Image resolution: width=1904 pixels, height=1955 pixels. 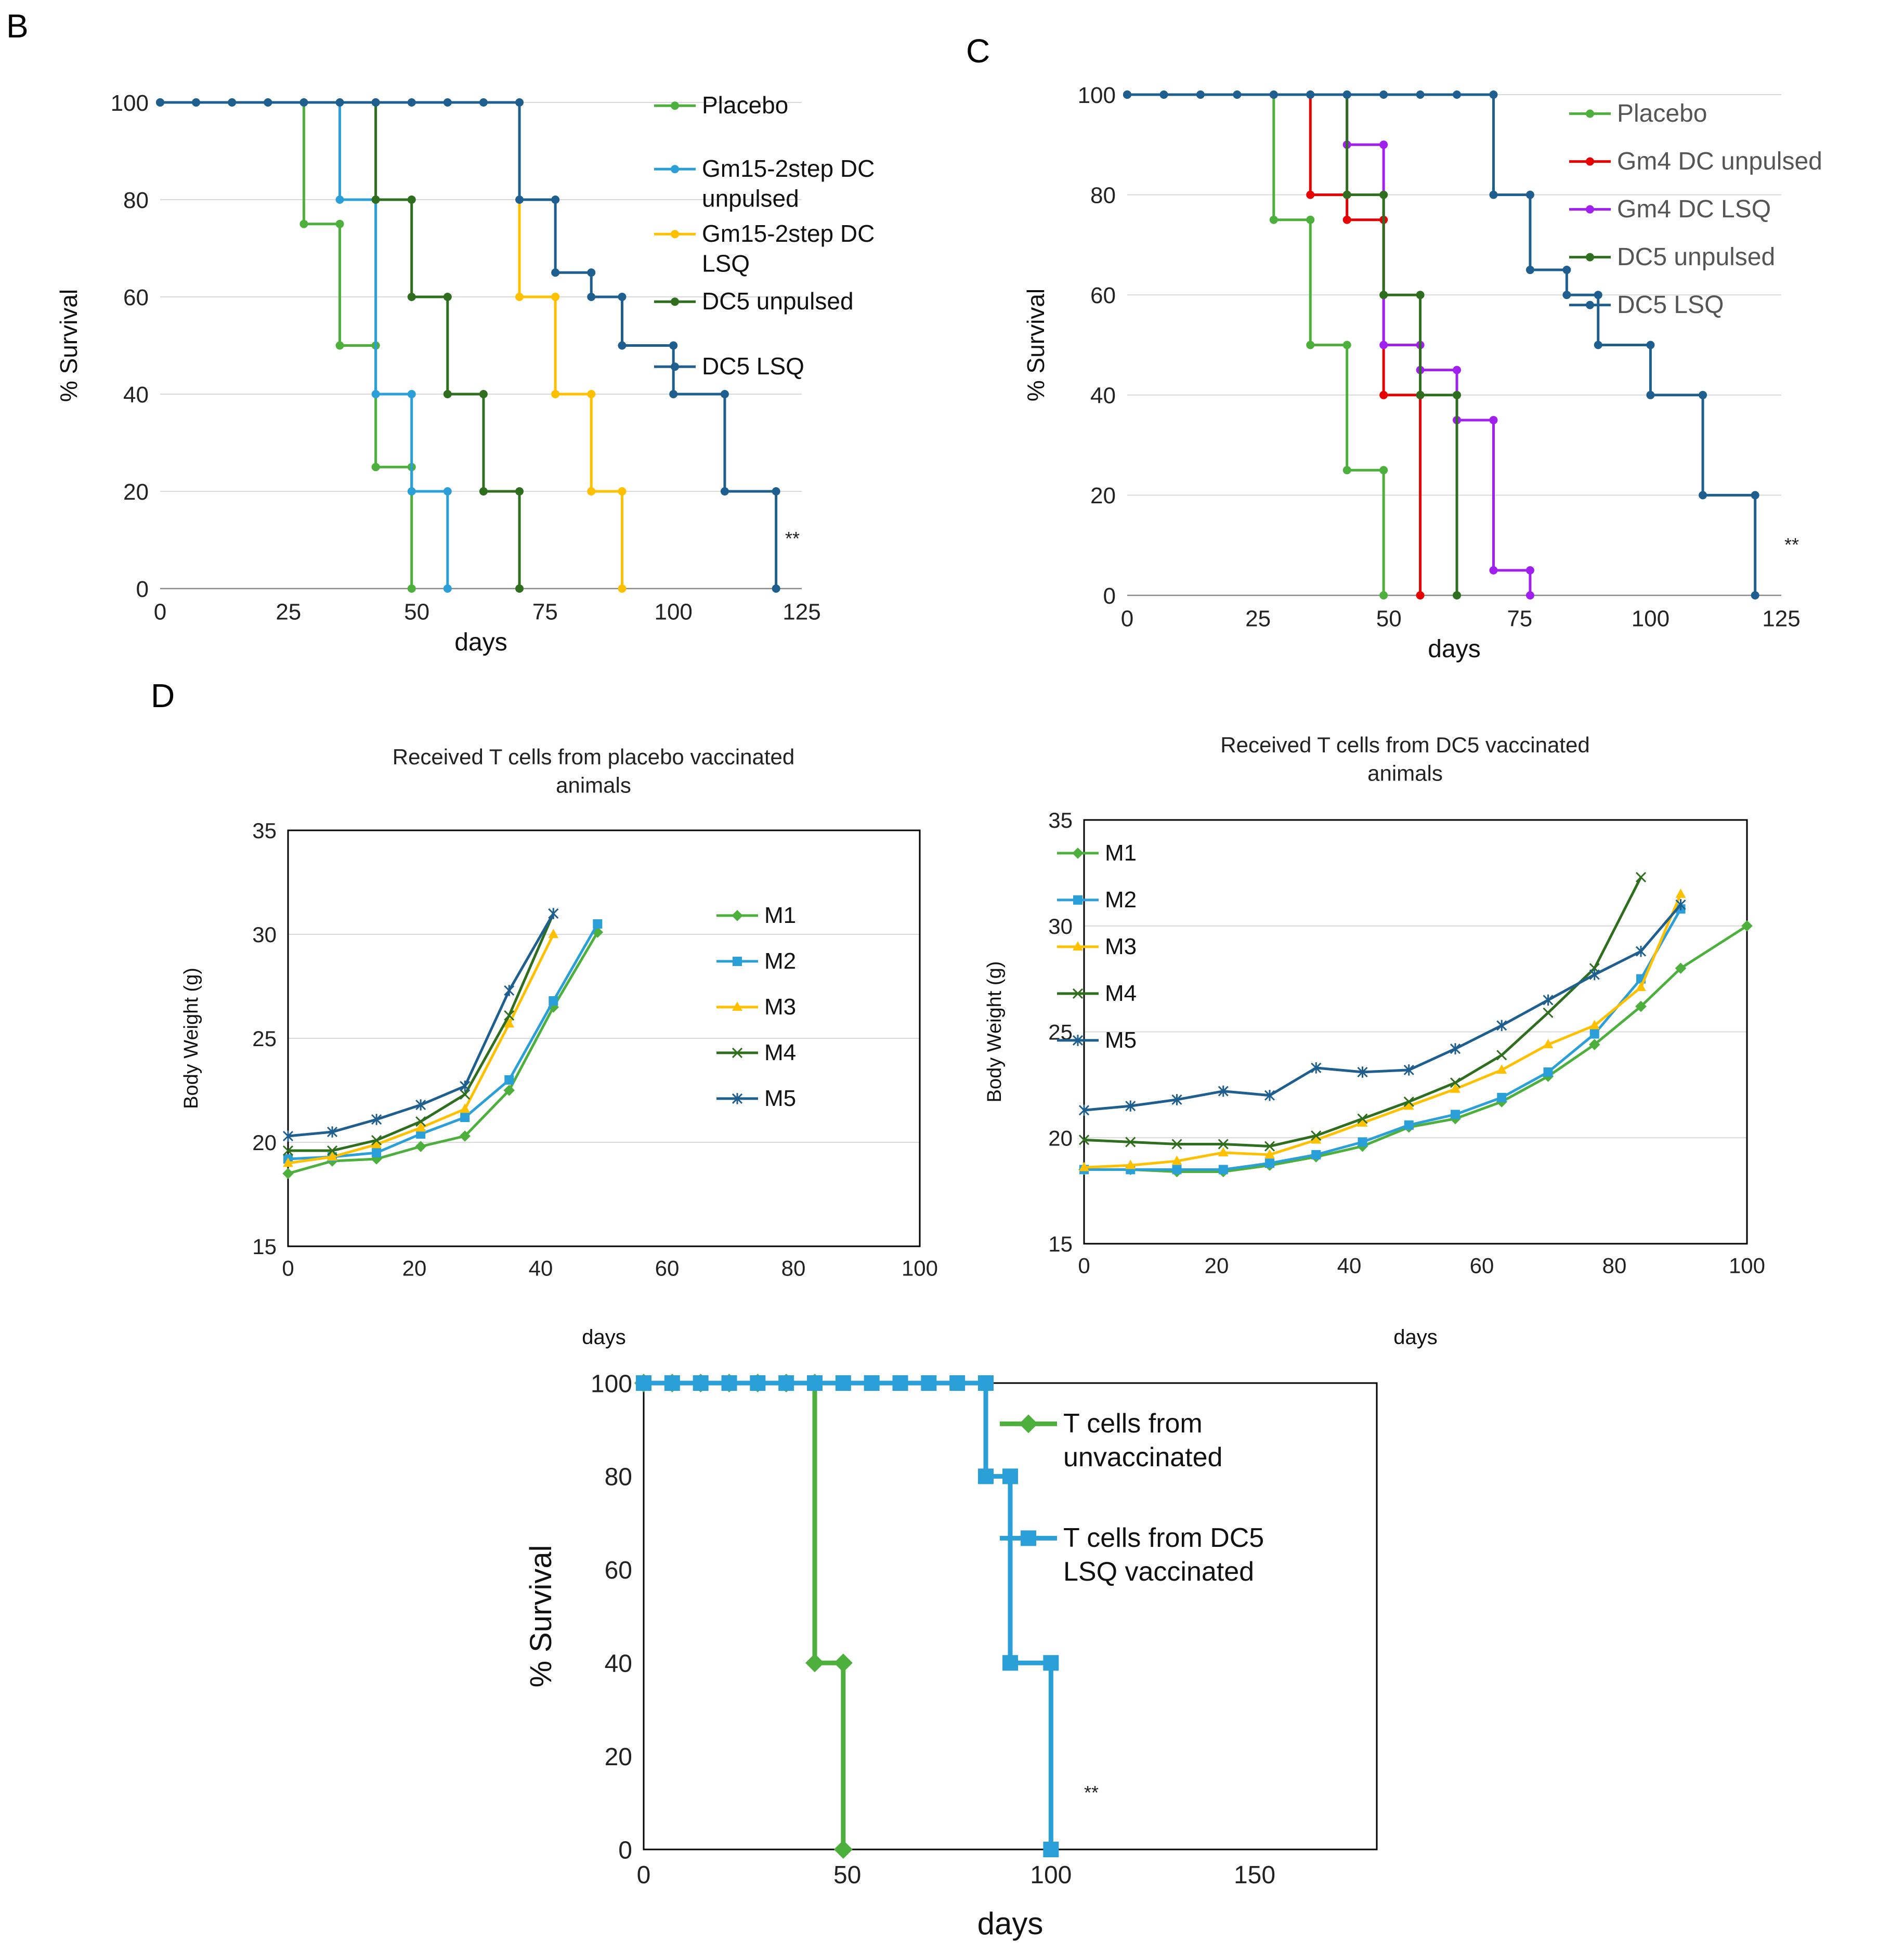 I want to click on x-tick-label: 125, so click(x=1781, y=618).